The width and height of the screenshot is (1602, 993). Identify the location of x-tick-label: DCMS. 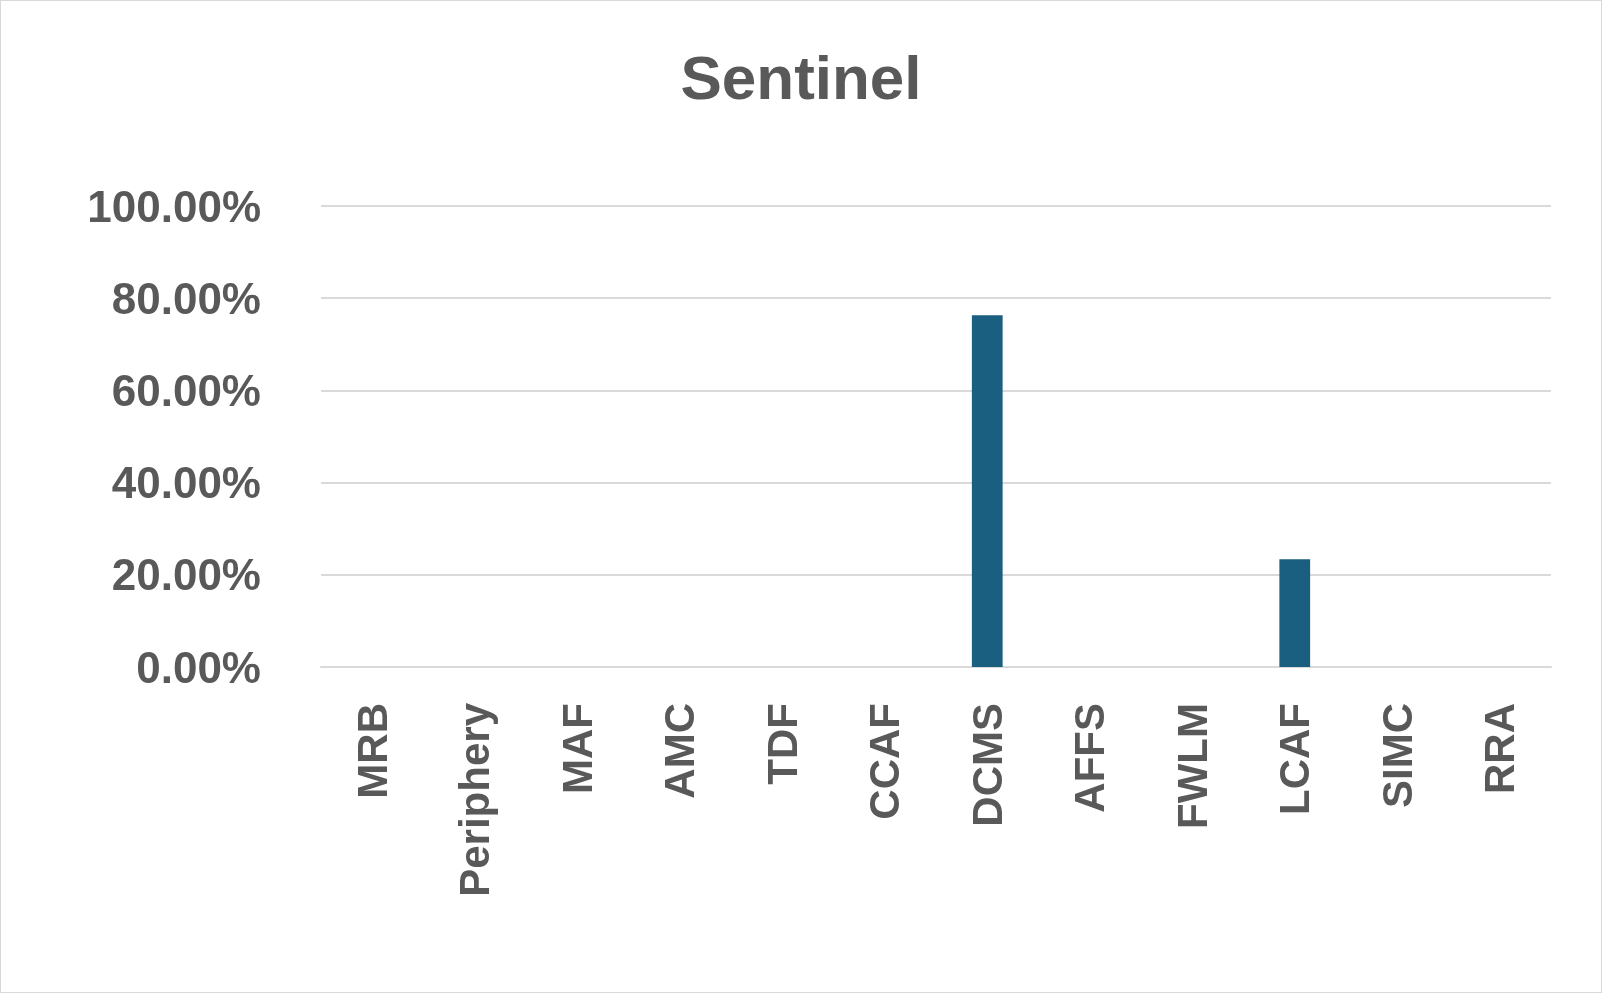
(987, 765).